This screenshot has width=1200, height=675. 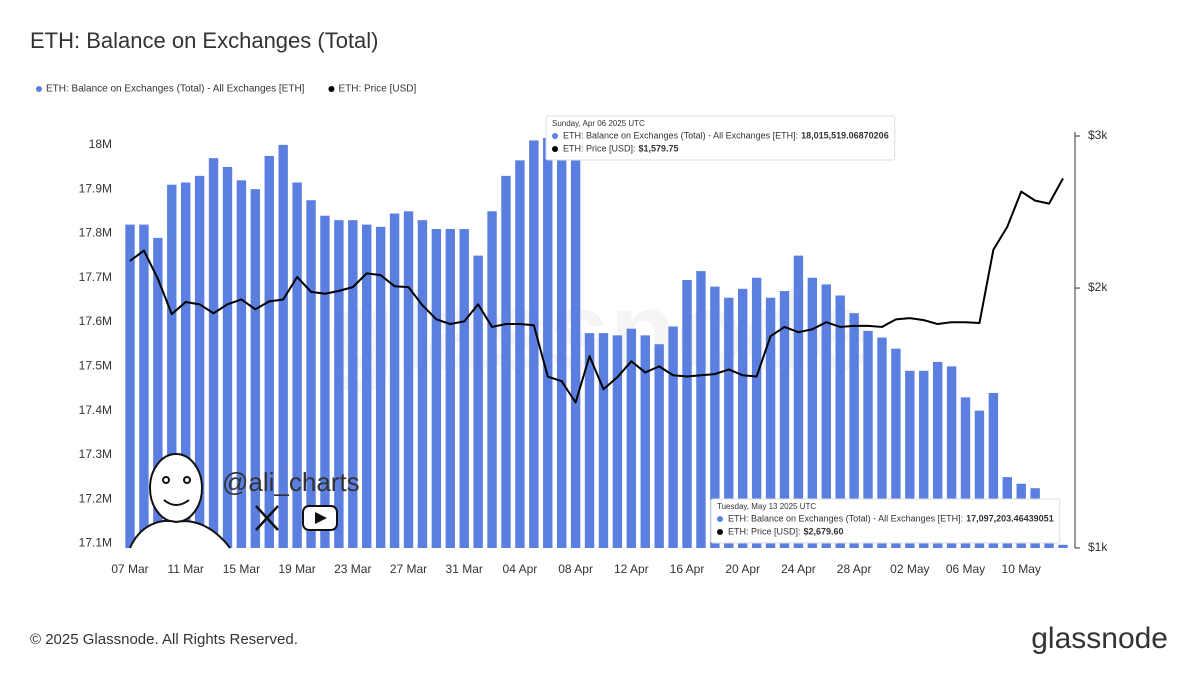 What do you see at coordinates (798, 569) in the screenshot?
I see `x-tick-label: 24 Apr` at bounding box center [798, 569].